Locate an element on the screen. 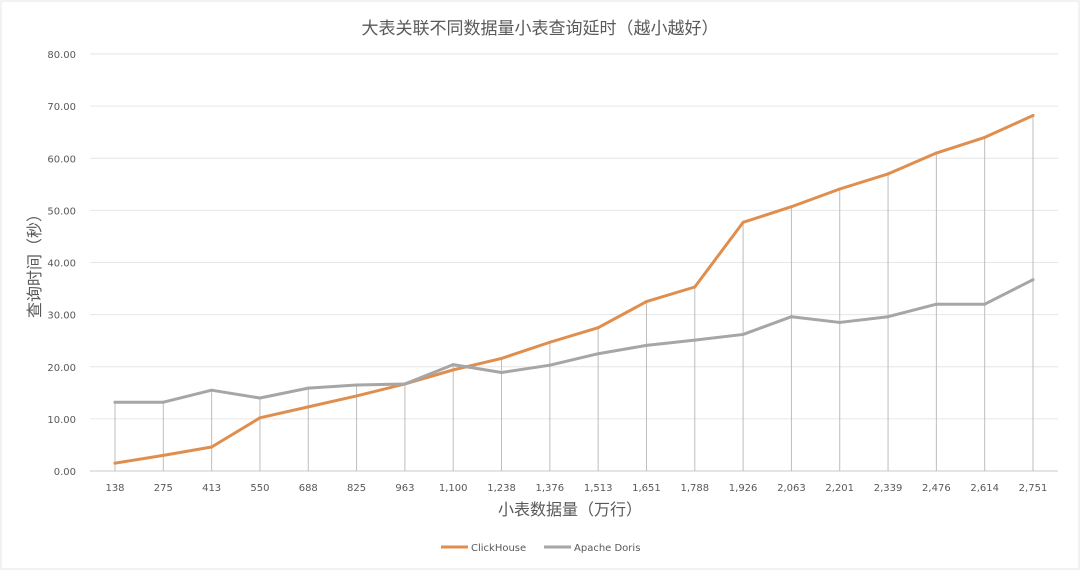 Image resolution: width=1080 pixels, height=576 pixels. chart-title: 大表关联不同数据量小表查询延时（越小越好） is located at coordinates (540, 29).